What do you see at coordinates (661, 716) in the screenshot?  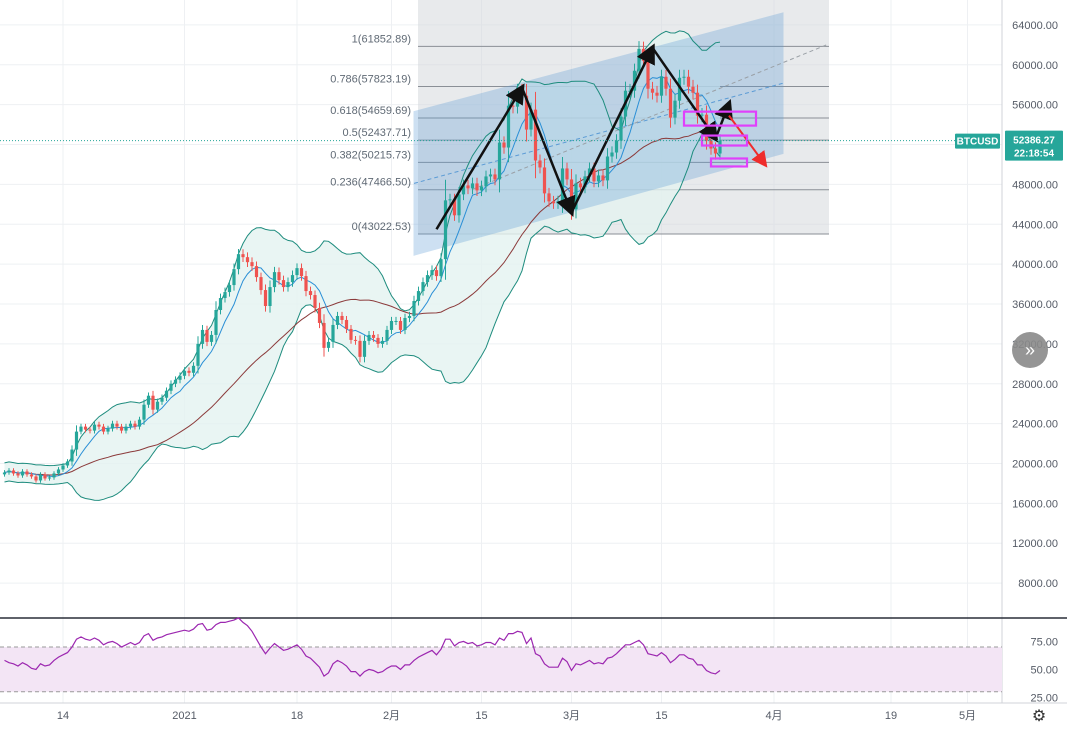 I see `time-axis-tick-label: 15` at bounding box center [661, 716].